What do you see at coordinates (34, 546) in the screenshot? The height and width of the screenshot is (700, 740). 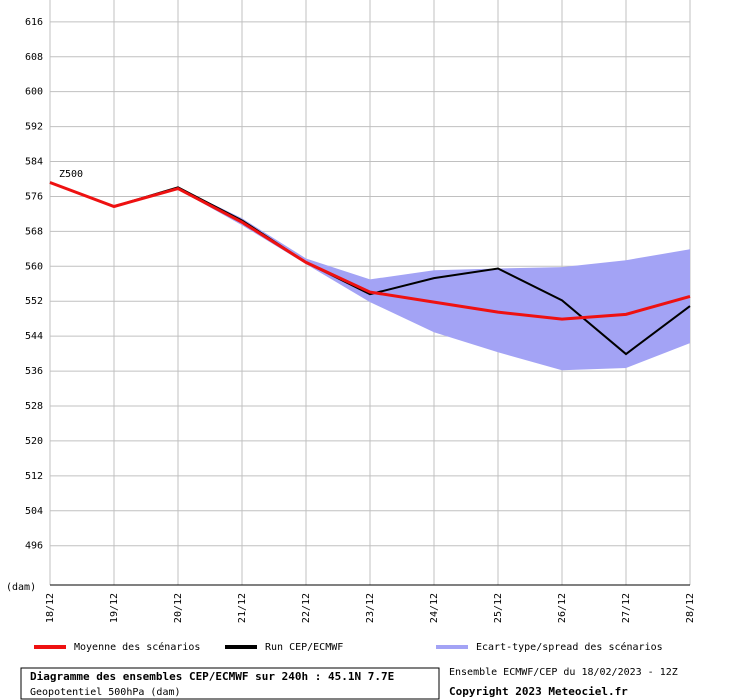 I see `y-tick-label: 496` at bounding box center [34, 546].